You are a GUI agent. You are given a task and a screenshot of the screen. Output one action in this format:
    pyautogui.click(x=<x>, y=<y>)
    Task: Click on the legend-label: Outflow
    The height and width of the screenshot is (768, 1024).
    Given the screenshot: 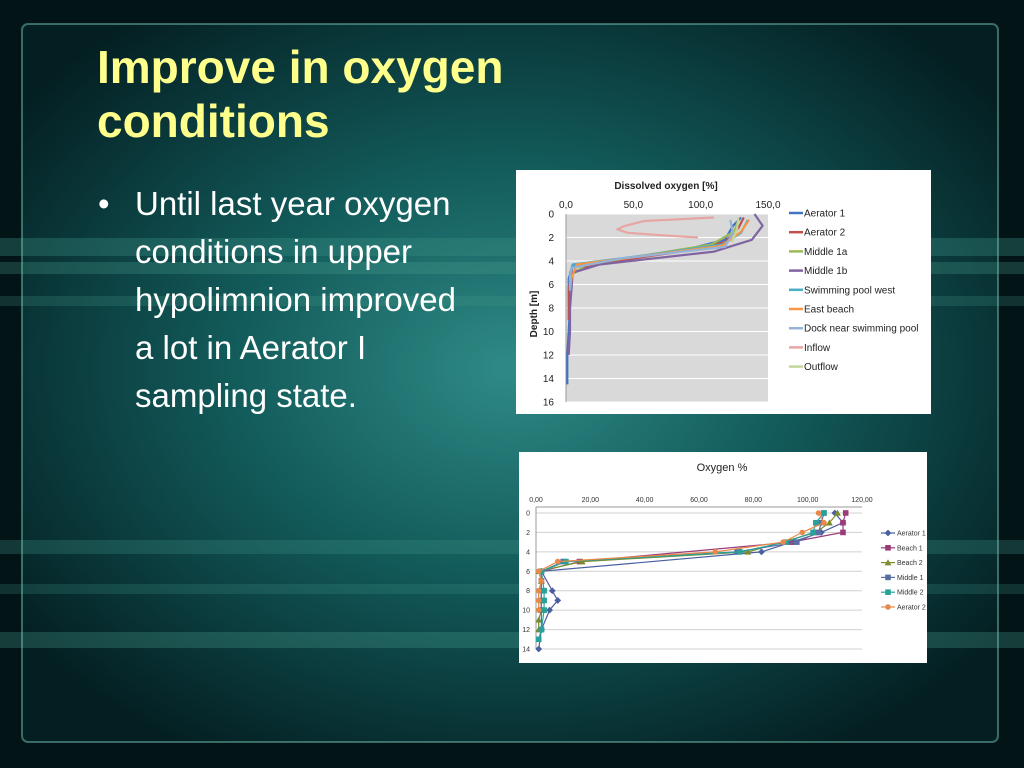 What is the action you would take?
    pyautogui.click(x=821, y=367)
    